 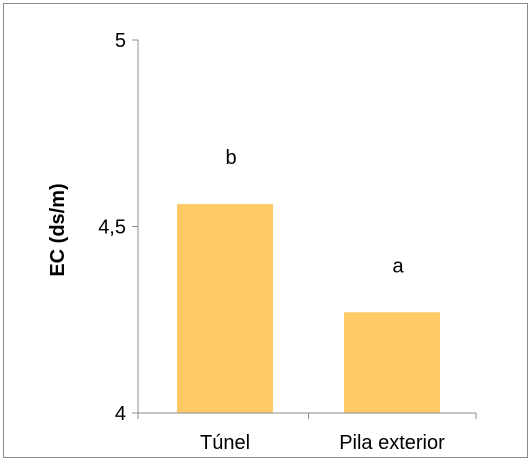 I want to click on data-label-1: a, so click(x=398, y=266).